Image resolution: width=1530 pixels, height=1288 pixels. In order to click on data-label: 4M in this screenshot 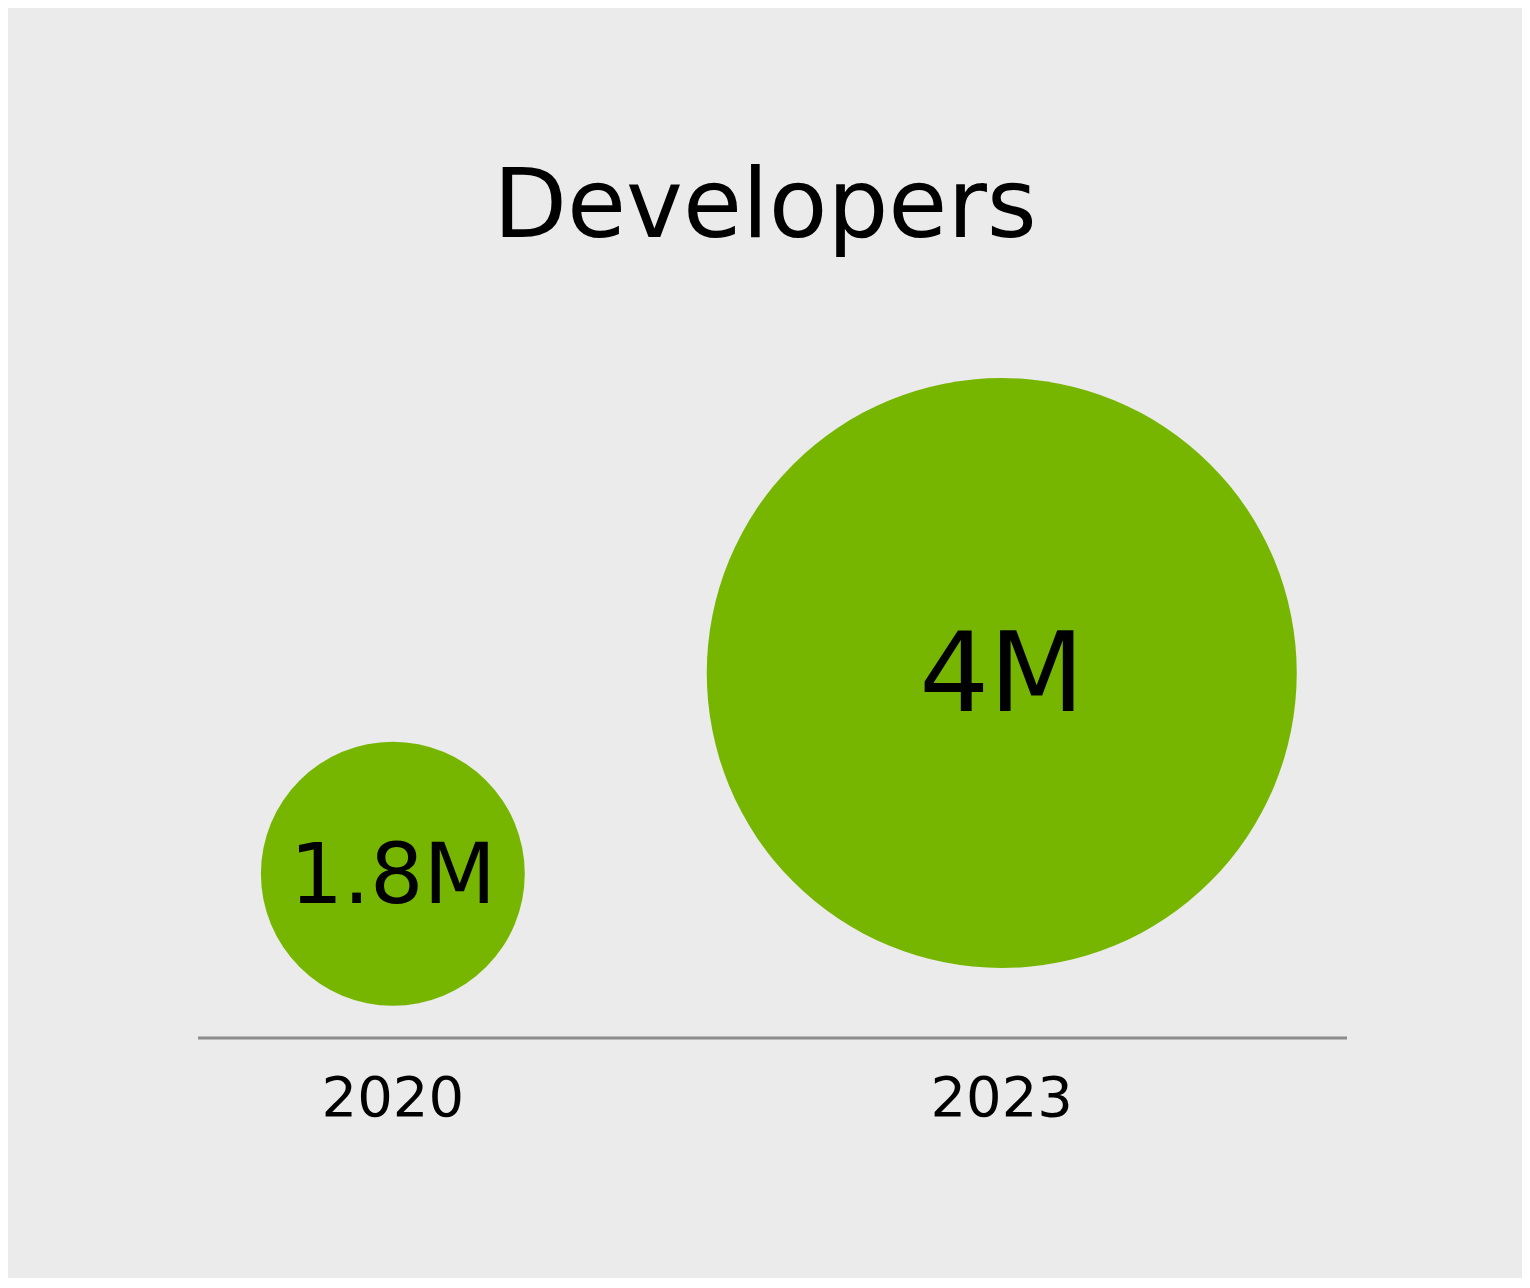, I will do `click(1002, 673)`.